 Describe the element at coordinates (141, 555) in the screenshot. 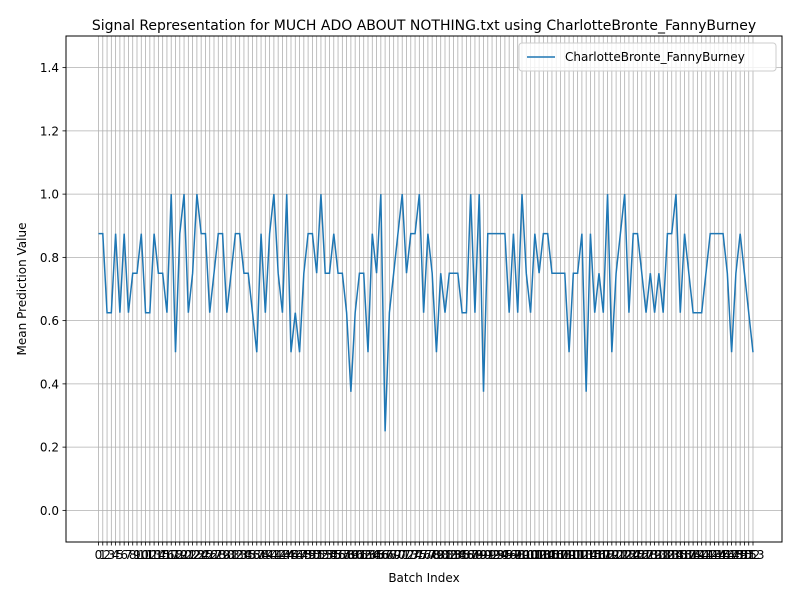

I see `x-tick-label: 10` at that location.